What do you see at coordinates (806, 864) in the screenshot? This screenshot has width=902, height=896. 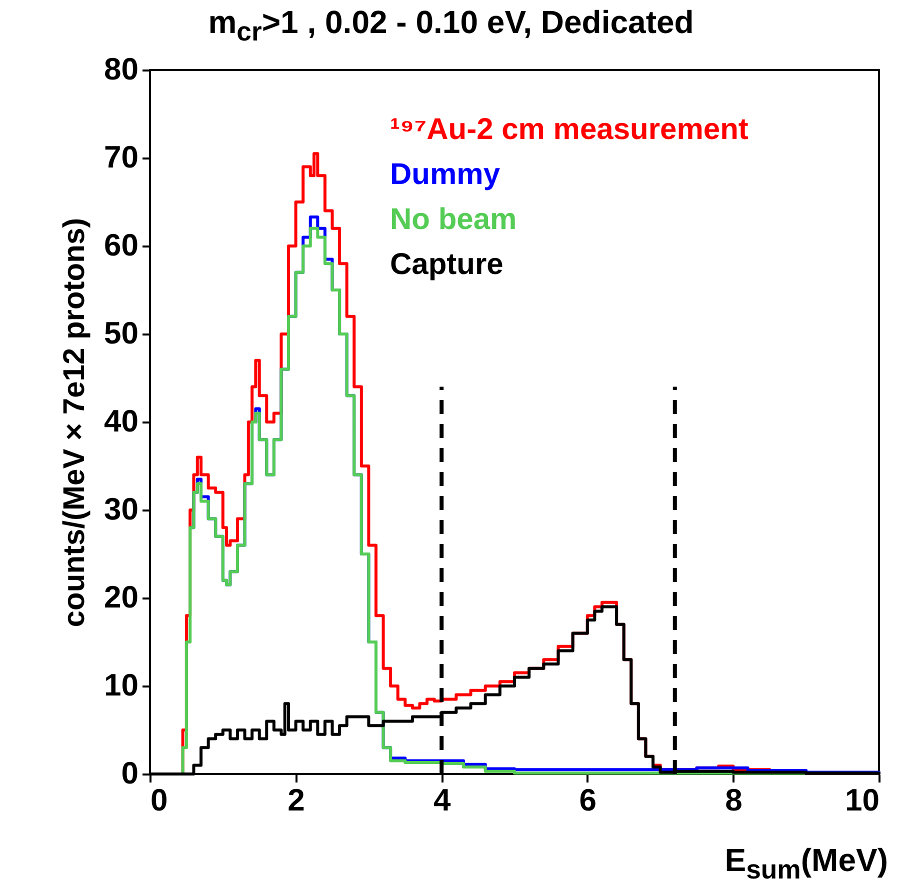 I see `x-axis-title: E$_{sum}$(MeV)` at bounding box center [806, 864].